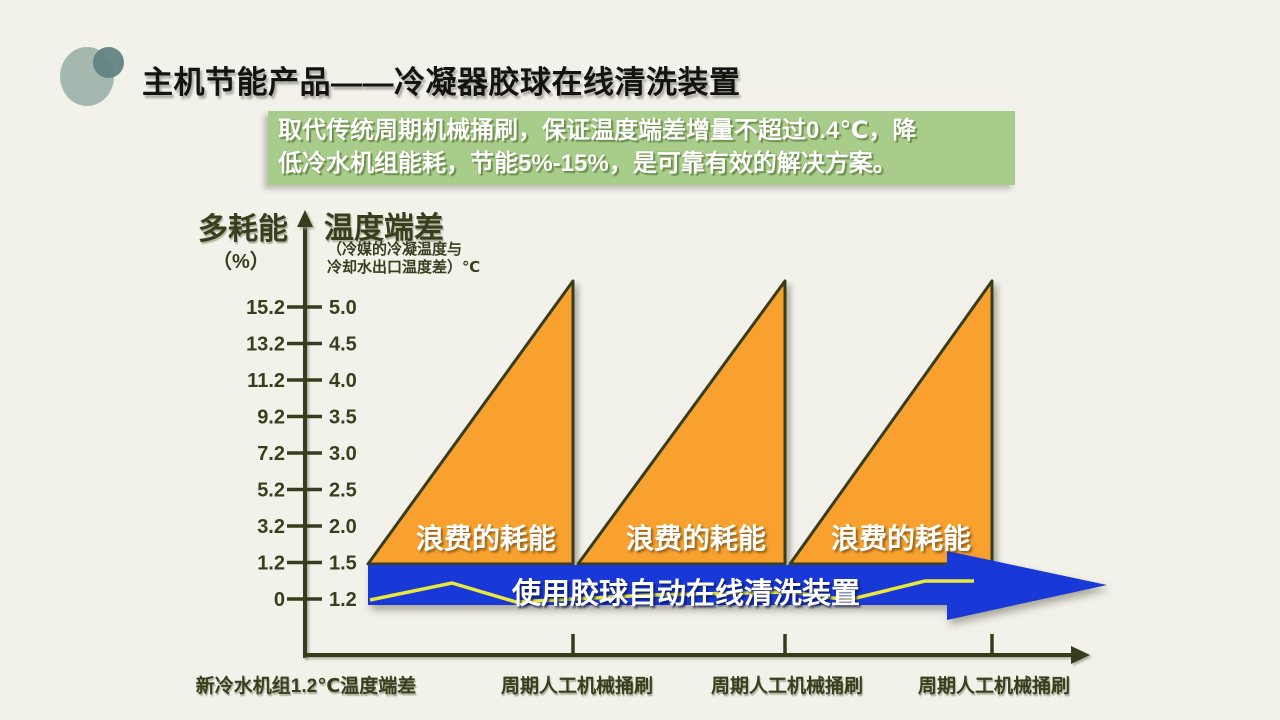 The image size is (1280, 720). Describe the element at coordinates (108, 62) in the screenshot. I see `logo-circle-small` at that location.